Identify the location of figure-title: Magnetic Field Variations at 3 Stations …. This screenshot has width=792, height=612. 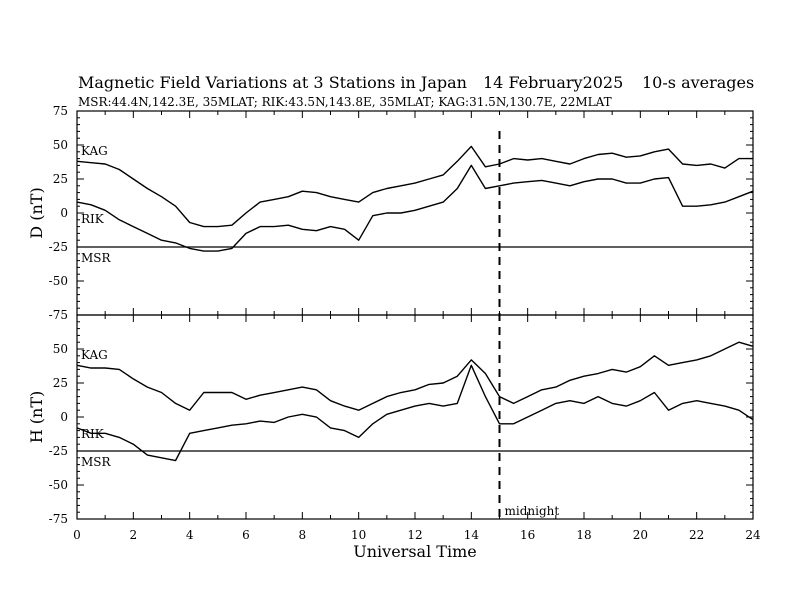
(272, 82).